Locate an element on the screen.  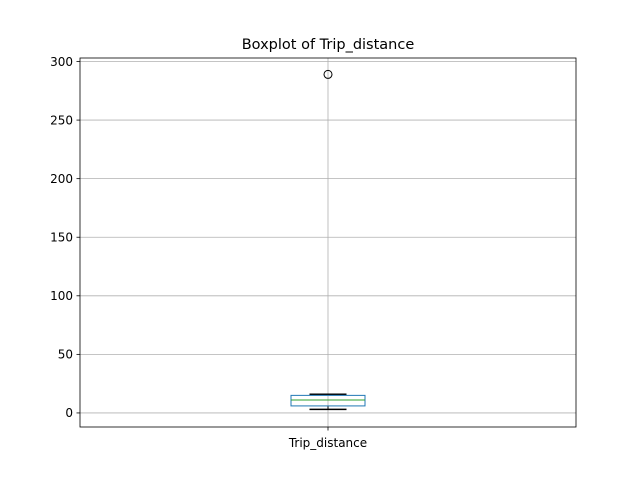
y-tick-label-250: 250 is located at coordinates (61, 120).